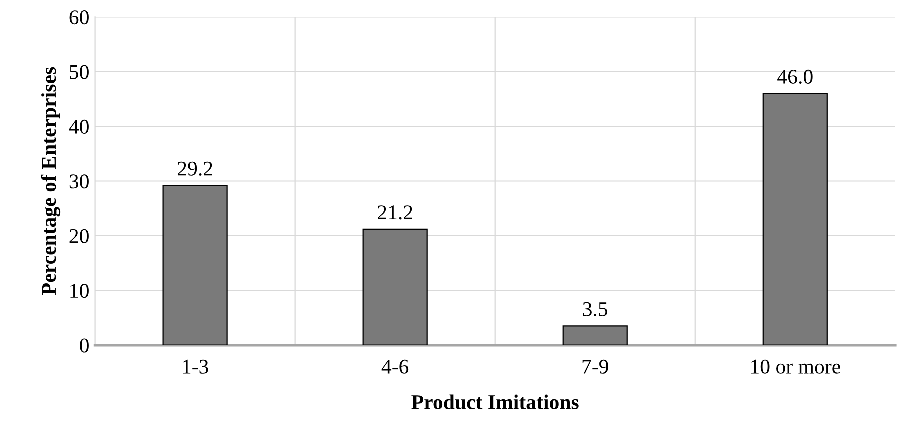  Describe the element at coordinates (595, 309) in the screenshot. I see `data-label: 3.5` at that location.